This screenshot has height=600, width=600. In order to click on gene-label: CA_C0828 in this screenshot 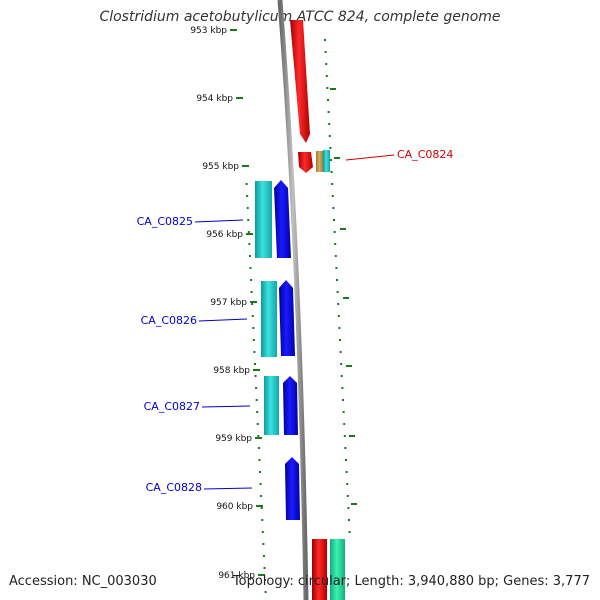, I will do `click(174, 487)`.